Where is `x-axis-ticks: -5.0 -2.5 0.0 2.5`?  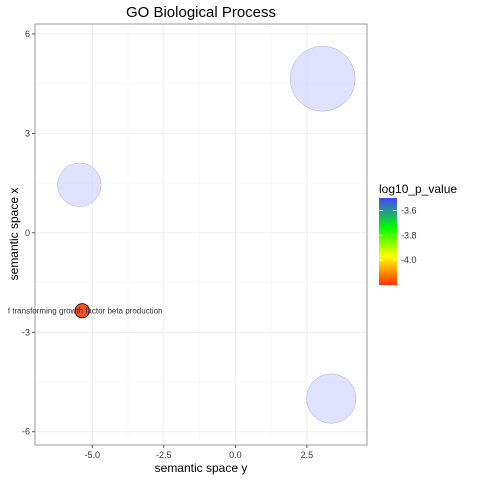 x-axis-ticks: -5.0 -2.5 0.0 2.5 is located at coordinates (198, 452).